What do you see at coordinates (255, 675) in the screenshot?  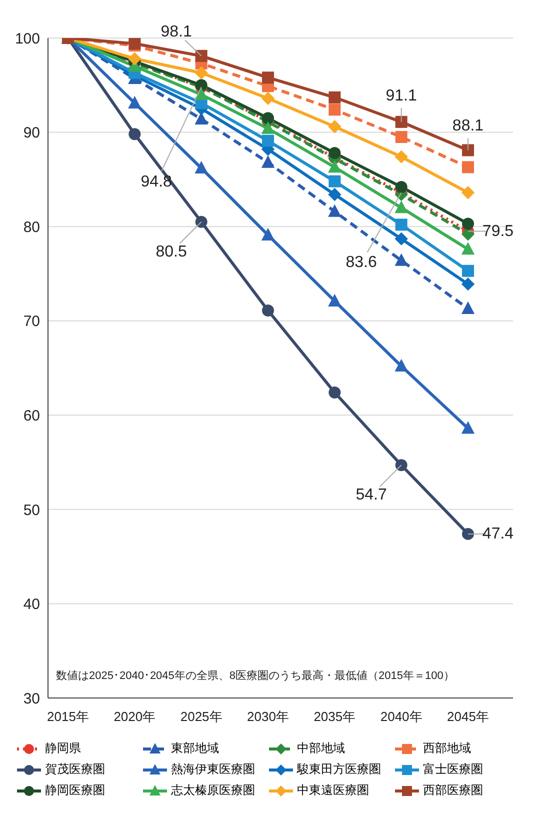 I see `annotation: 数値は2025･2040･2045年の全県、8医療圏のうち最高・最低値（2015年＝100）` at bounding box center [255, 675].